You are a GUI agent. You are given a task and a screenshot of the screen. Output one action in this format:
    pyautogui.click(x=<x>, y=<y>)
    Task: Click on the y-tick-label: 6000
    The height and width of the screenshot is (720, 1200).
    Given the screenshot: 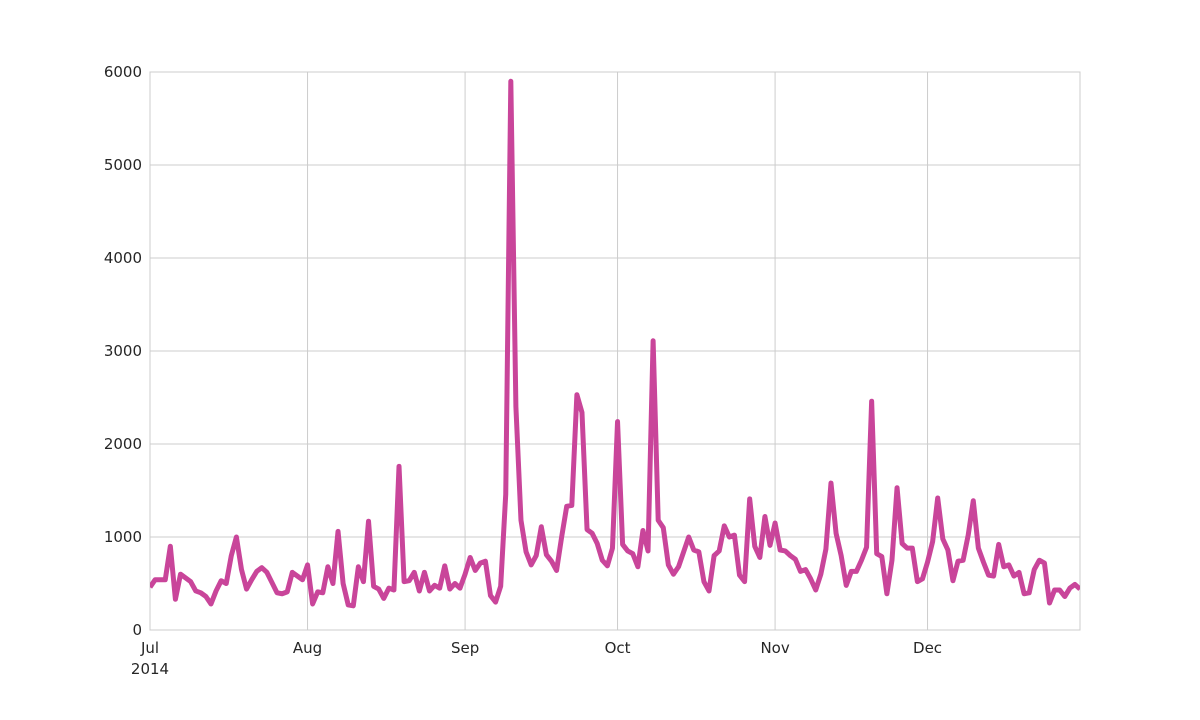 What is the action you would take?
    pyautogui.click(x=123, y=72)
    